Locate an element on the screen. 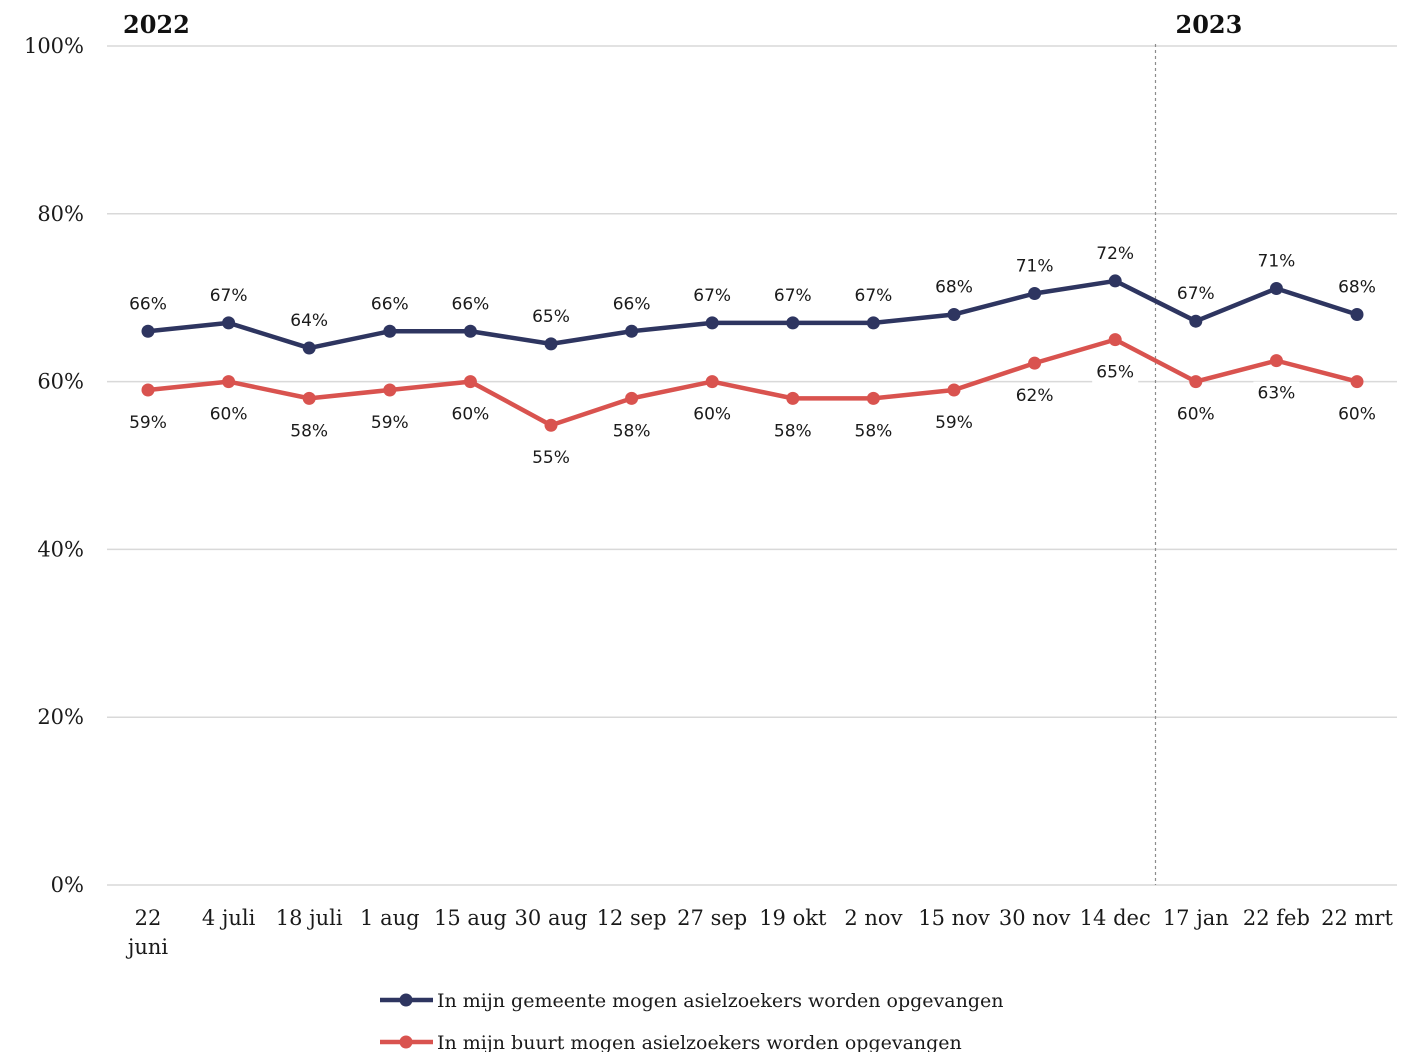 The height and width of the screenshot is (1052, 1401). year-label: 2023 is located at coordinates (1209, 24).